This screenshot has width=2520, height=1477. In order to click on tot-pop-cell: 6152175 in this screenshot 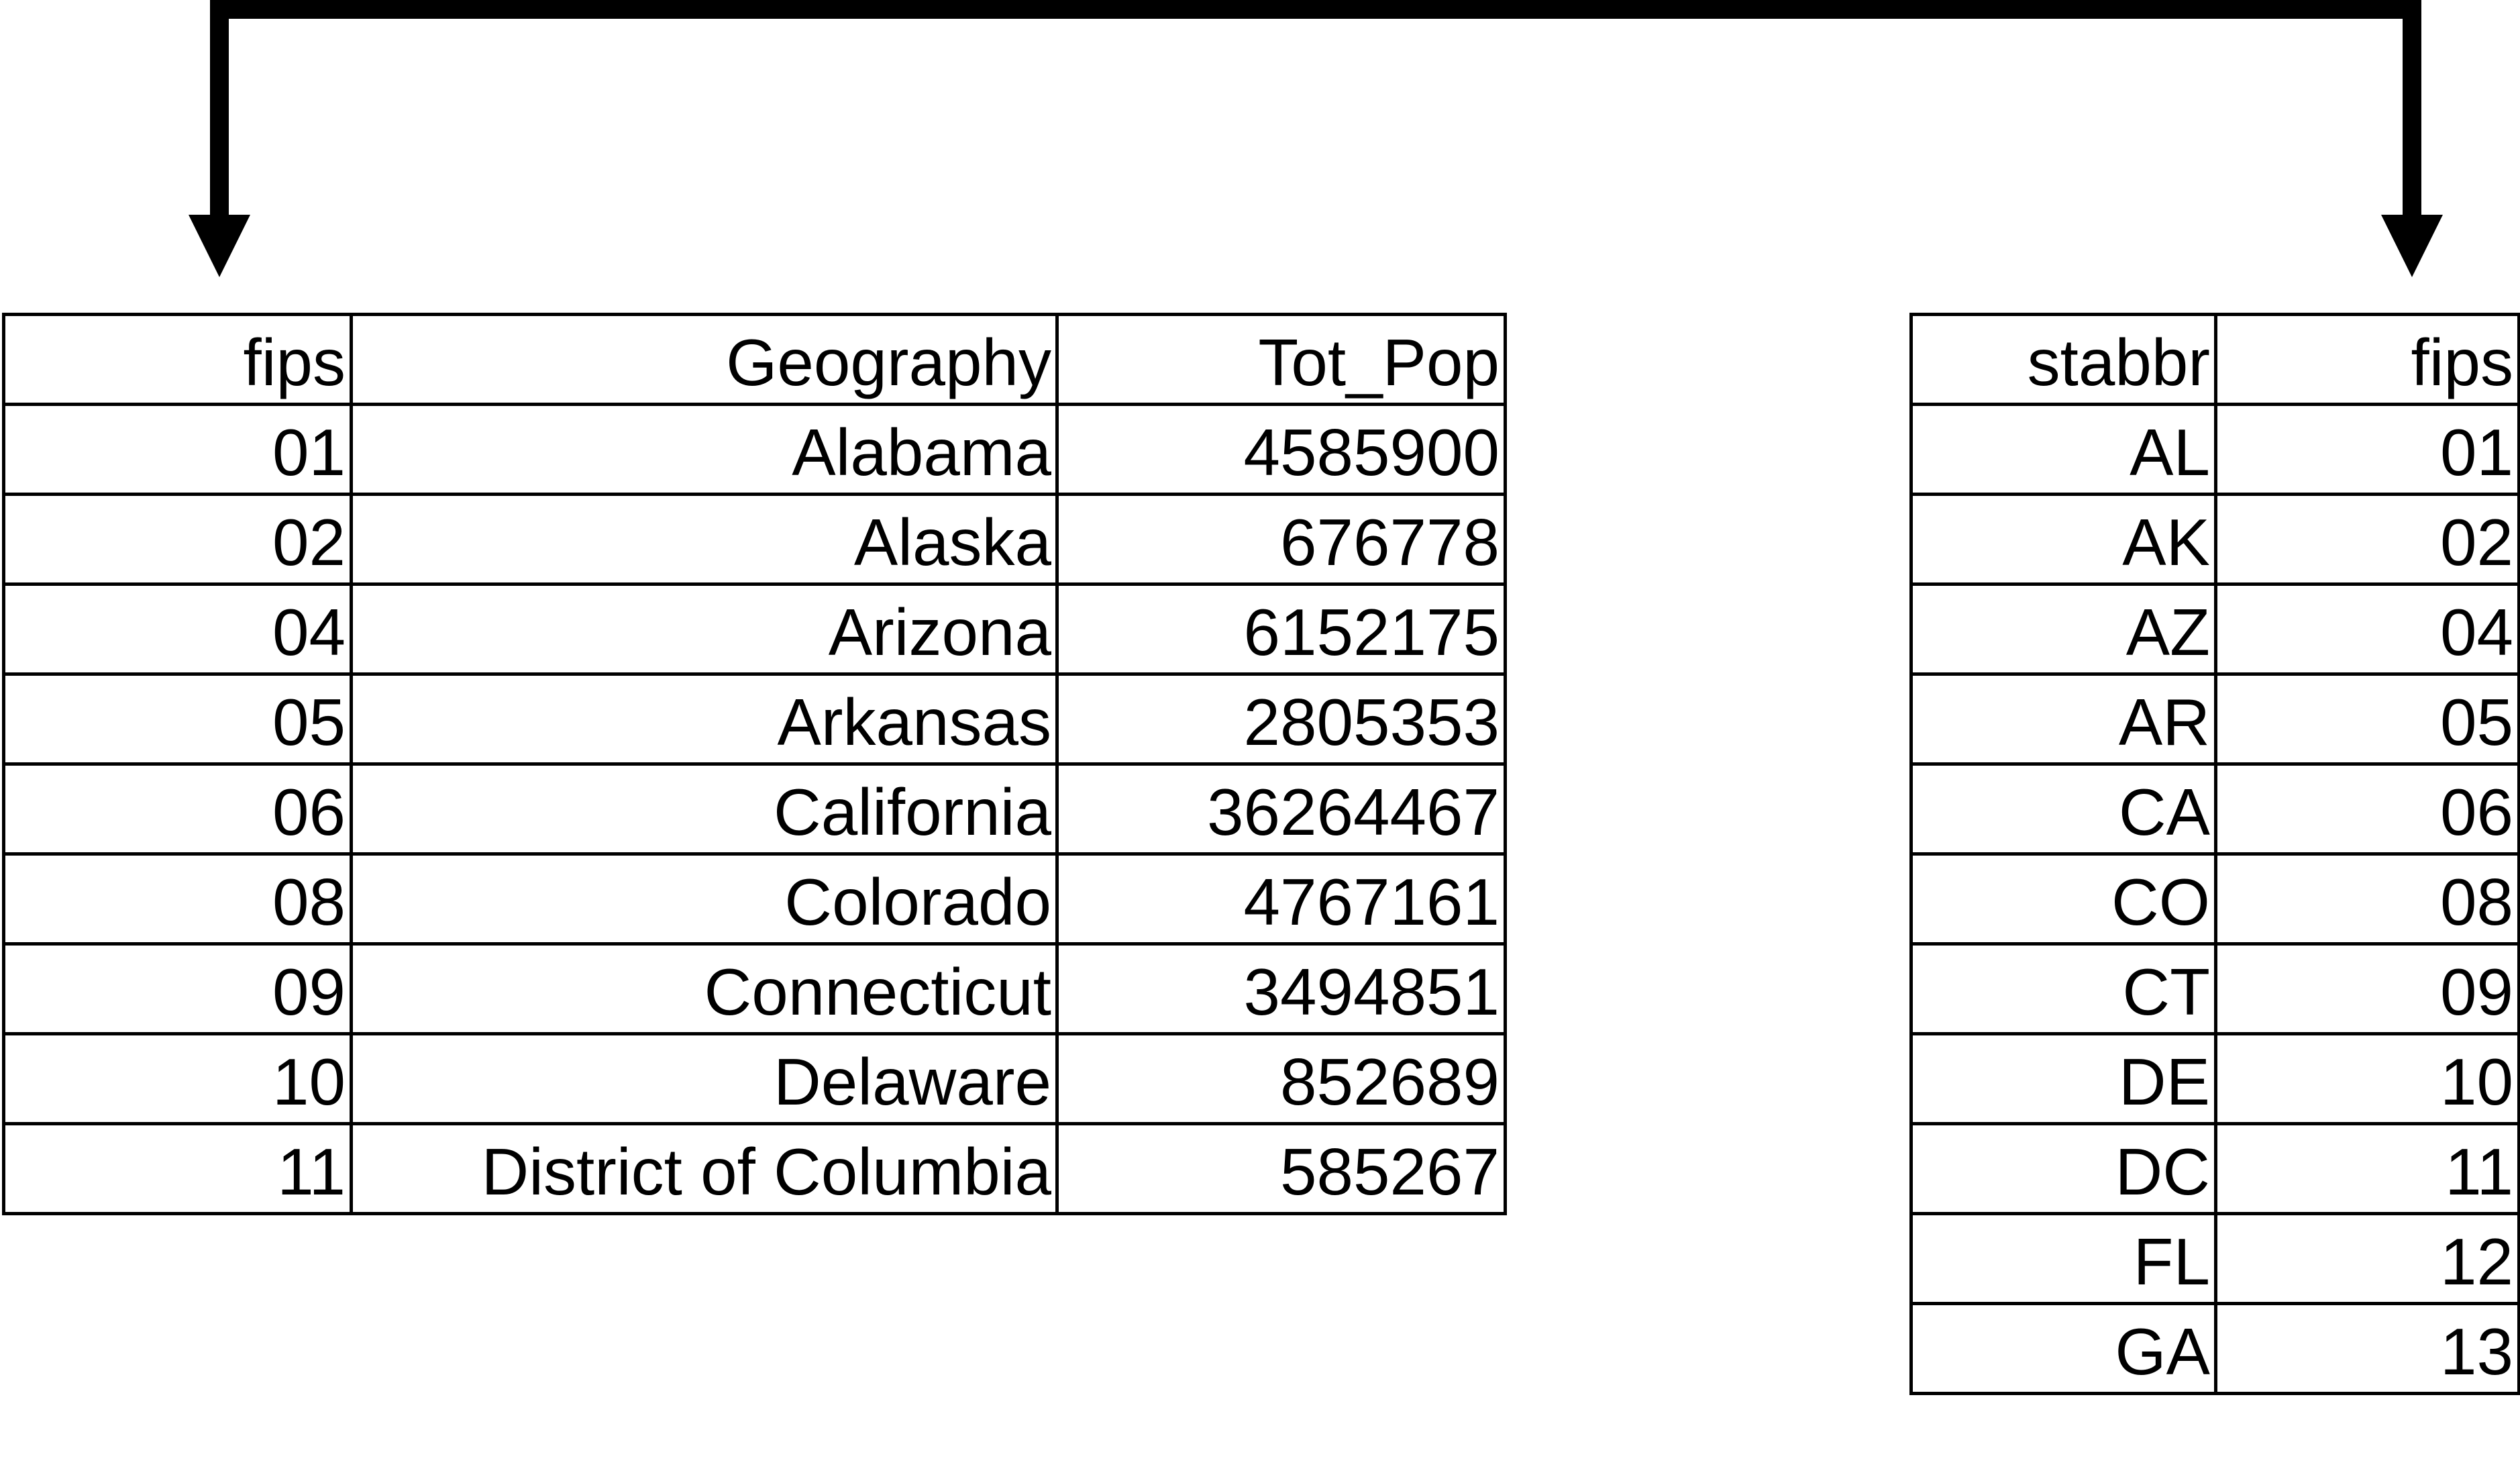, I will do `click(1281, 629)`.